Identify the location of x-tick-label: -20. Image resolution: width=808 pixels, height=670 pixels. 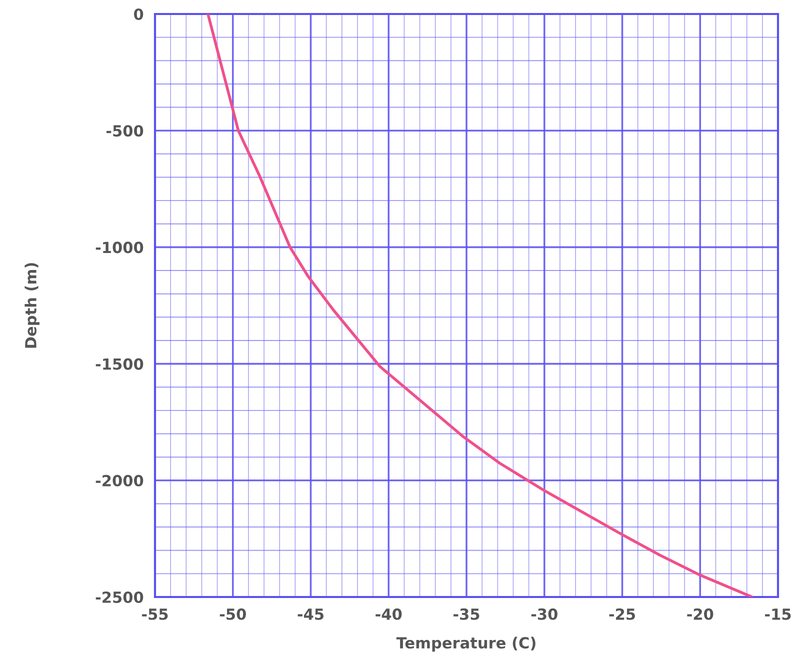
(700, 614).